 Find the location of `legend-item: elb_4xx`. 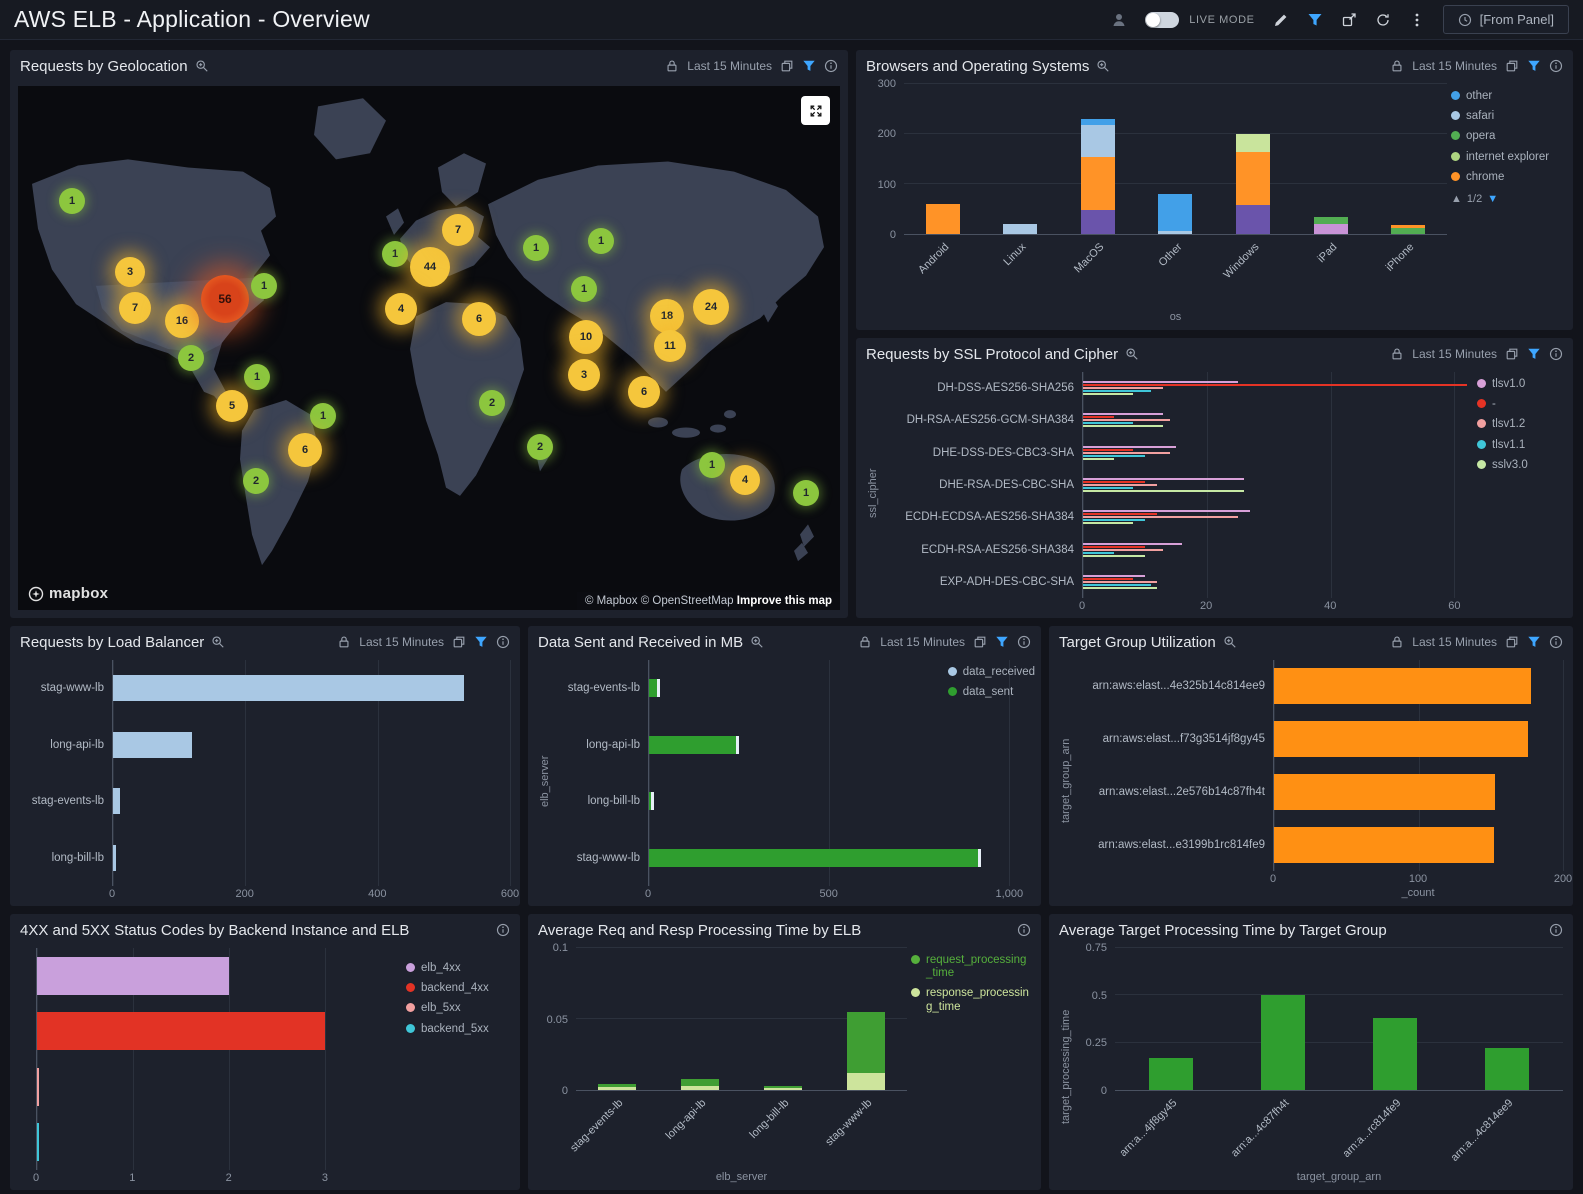

legend-item: elb_4xx is located at coordinates (458, 968).